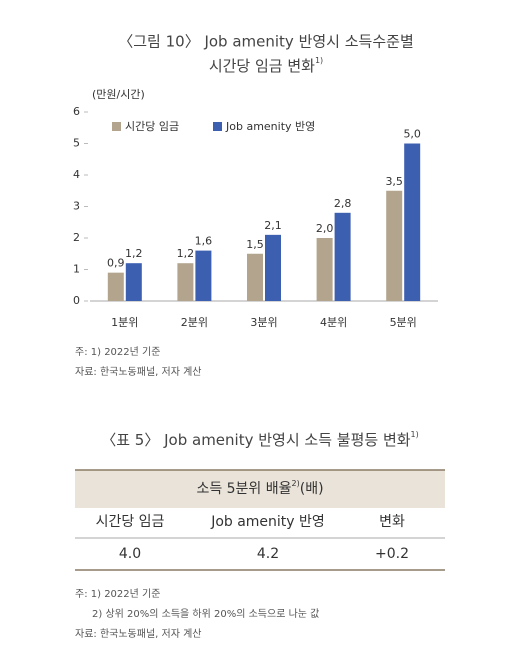 This screenshot has width=532, height=661. What do you see at coordinates (116, 263) in the screenshot?
I see `data-label: 0,9` at bounding box center [116, 263].